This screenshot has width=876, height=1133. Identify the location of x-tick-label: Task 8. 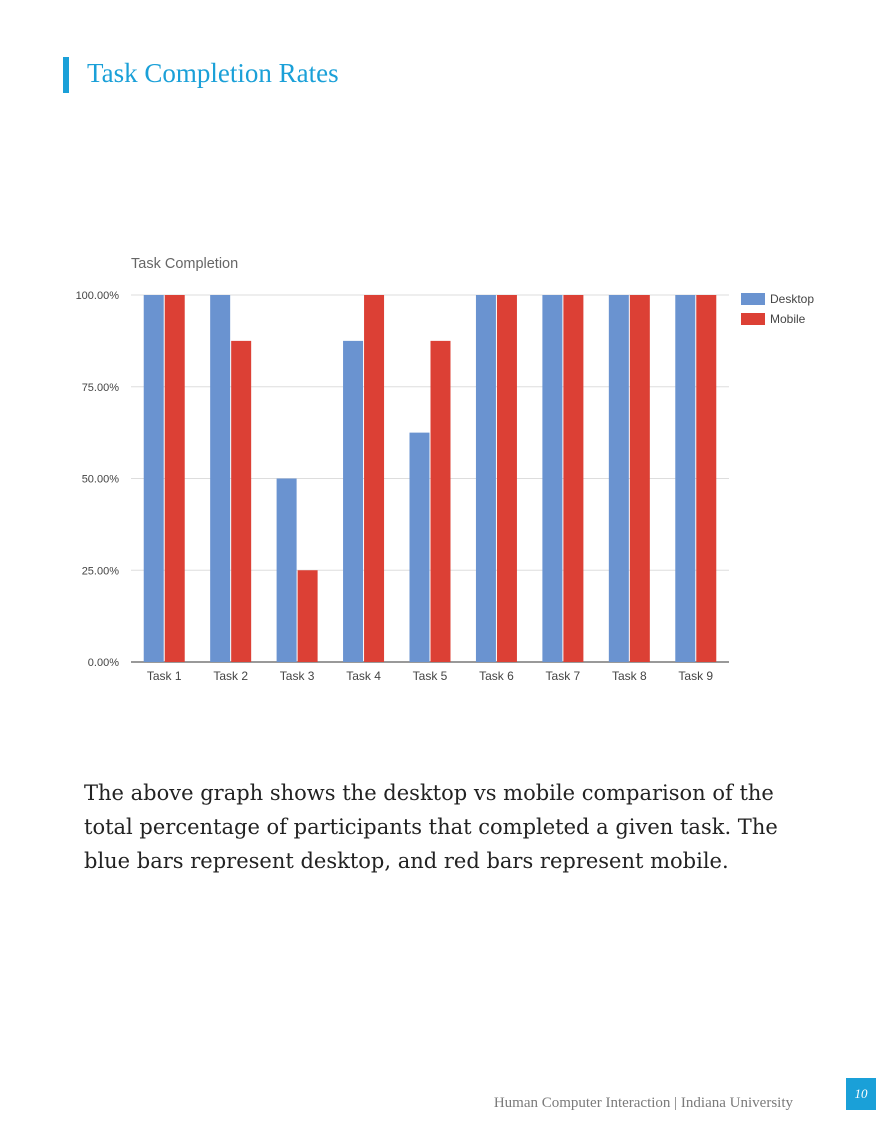
(629, 676).